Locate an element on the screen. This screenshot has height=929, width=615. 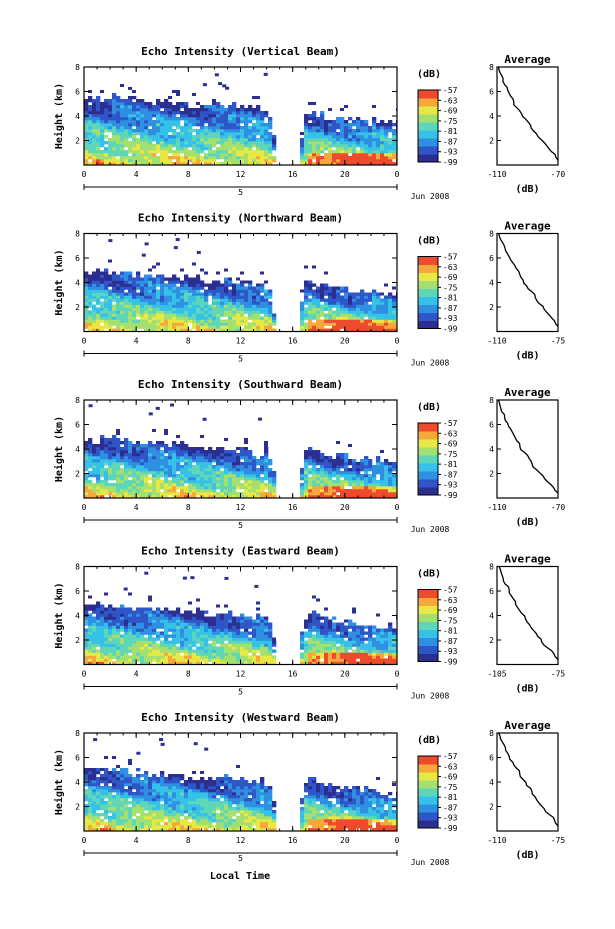
panel-title: Echo Intensity (Eastward Beam) is located at coordinates (240, 551).